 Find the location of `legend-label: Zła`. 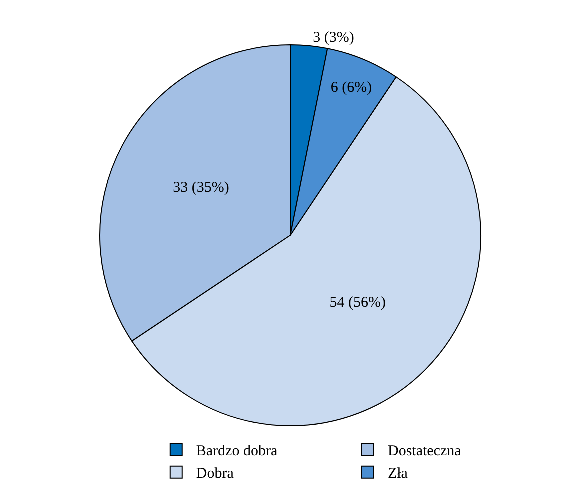

legend-label: Zła is located at coordinates (398, 474).